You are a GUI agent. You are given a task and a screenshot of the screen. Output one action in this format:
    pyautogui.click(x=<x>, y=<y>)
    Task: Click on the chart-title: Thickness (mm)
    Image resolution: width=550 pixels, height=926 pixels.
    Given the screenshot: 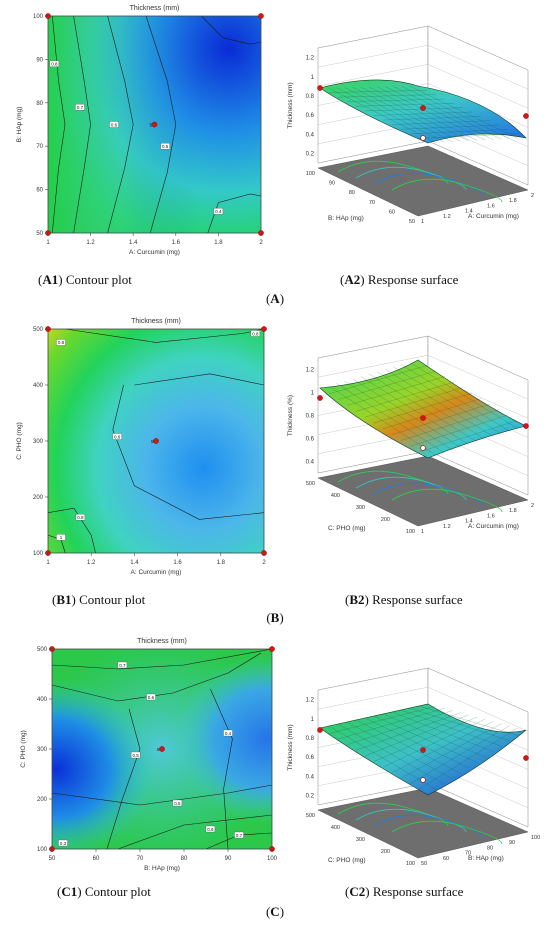 What is the action you would take?
    pyautogui.click(x=155, y=8)
    